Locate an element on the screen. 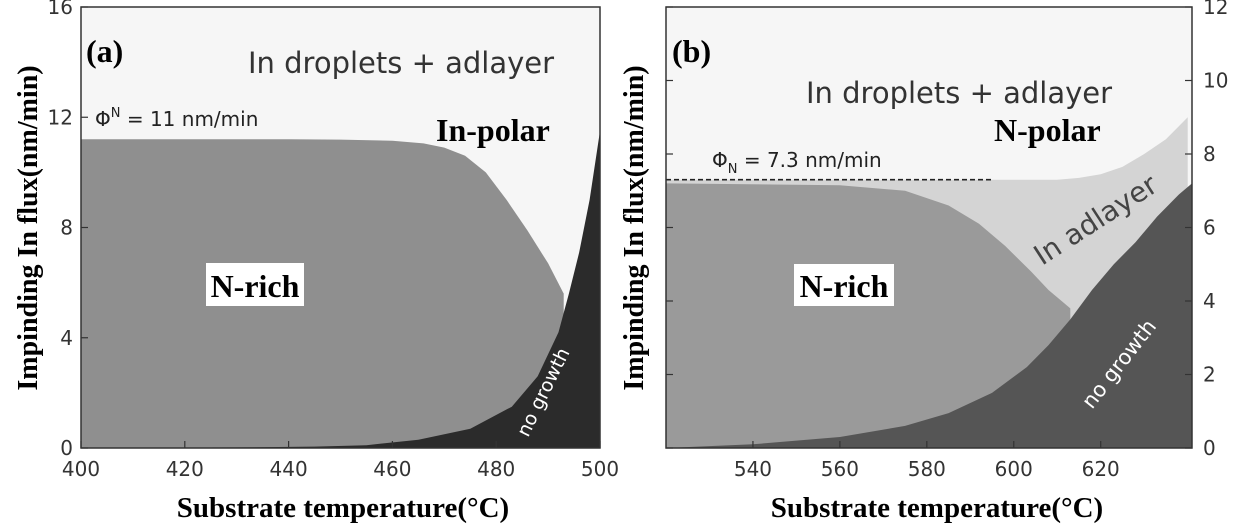 The width and height of the screenshot is (1236, 526). panel-a-upper-label: In droplets + adlayer is located at coordinates (401, 63).